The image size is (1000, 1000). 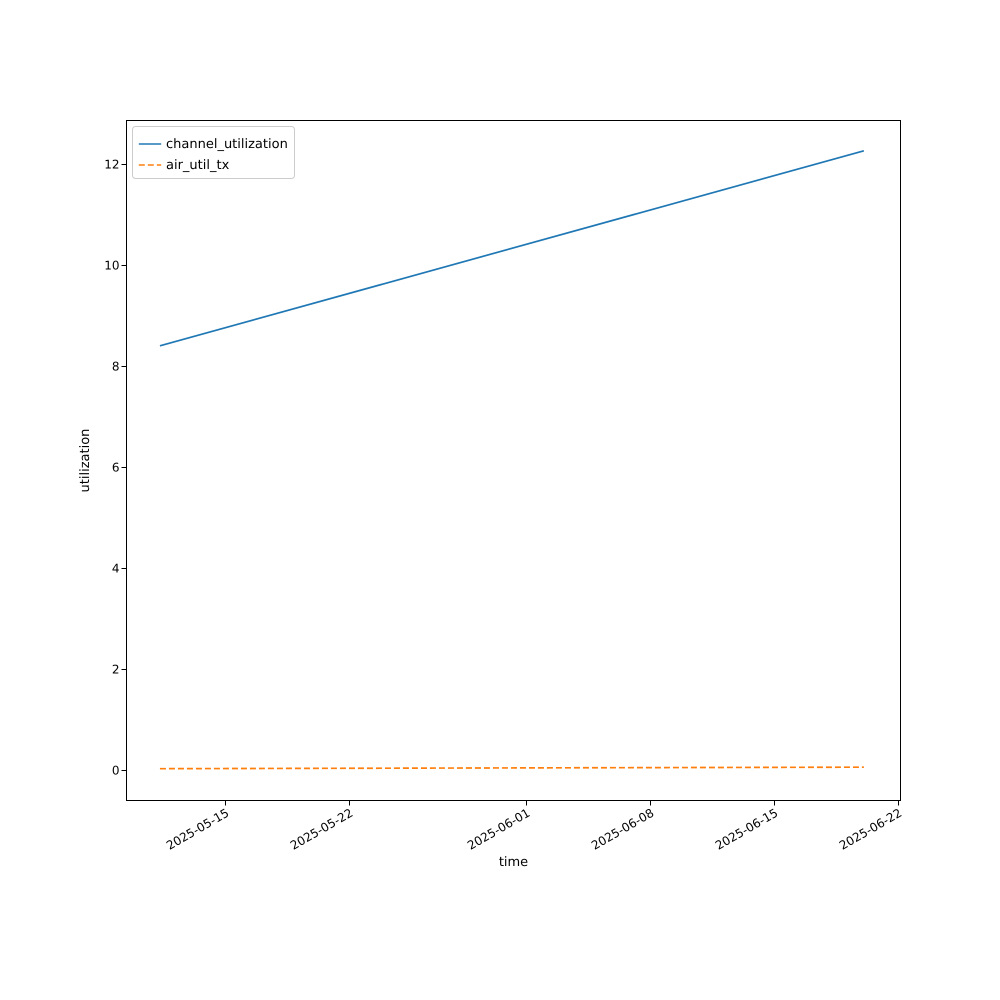 I want to click on y-tick-label: 10, so click(x=112, y=265).